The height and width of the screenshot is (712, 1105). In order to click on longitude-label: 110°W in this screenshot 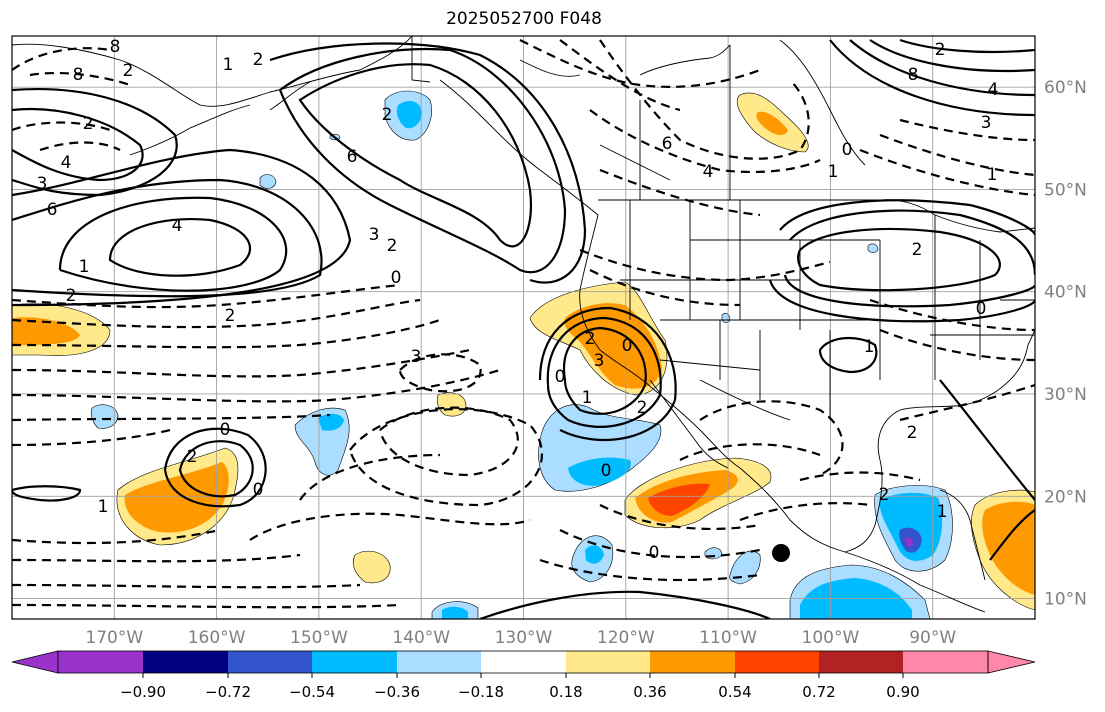, I will do `click(728, 638)`.